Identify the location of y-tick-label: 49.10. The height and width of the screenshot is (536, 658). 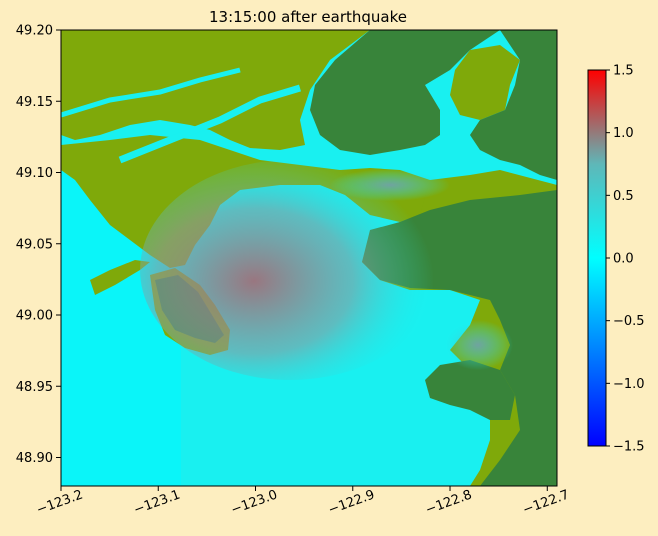
(34, 173).